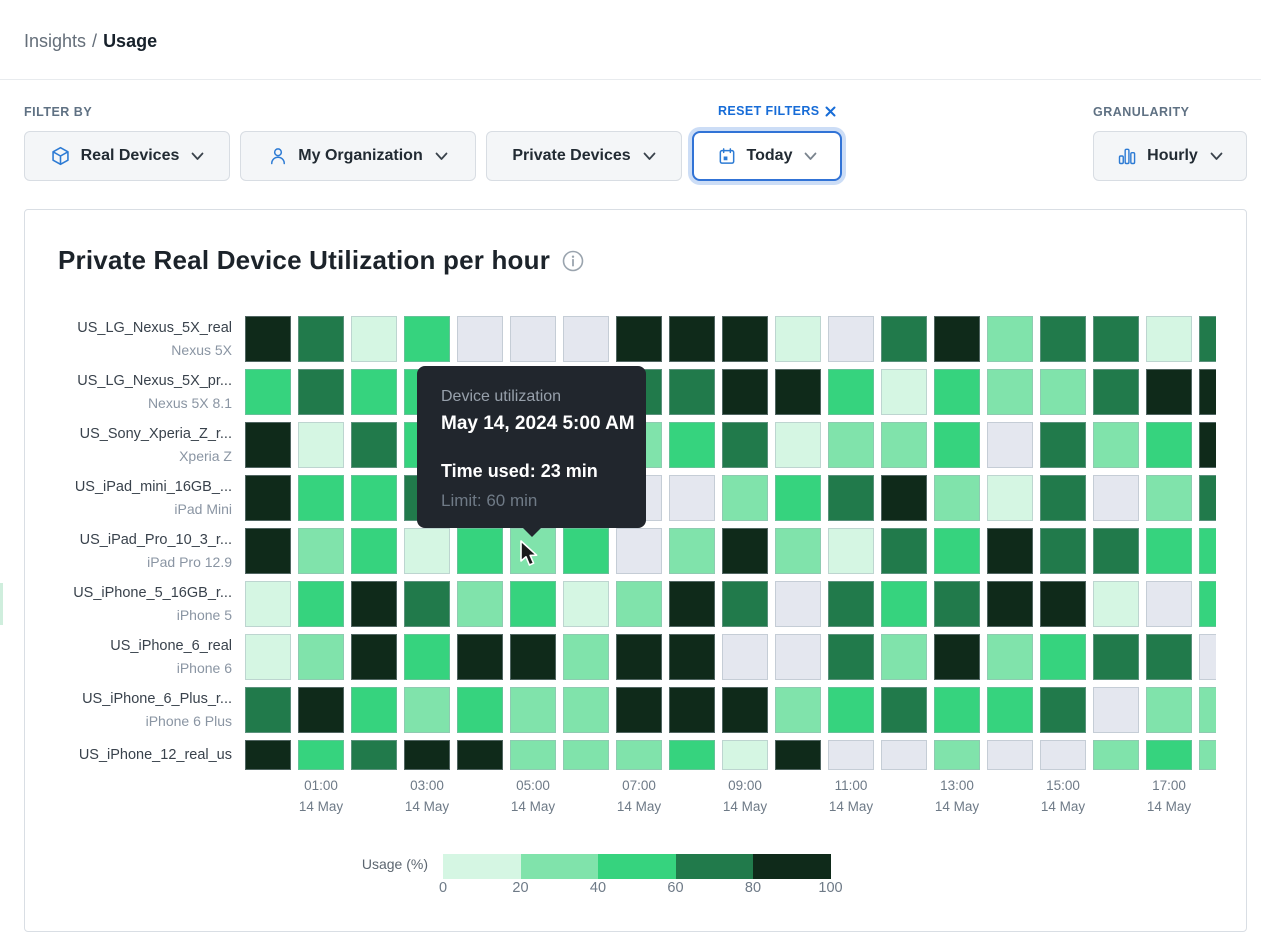 The image size is (1261, 934). Describe the element at coordinates (358, 156) in the screenshot. I see `organization-filter-button: My Organization` at that location.